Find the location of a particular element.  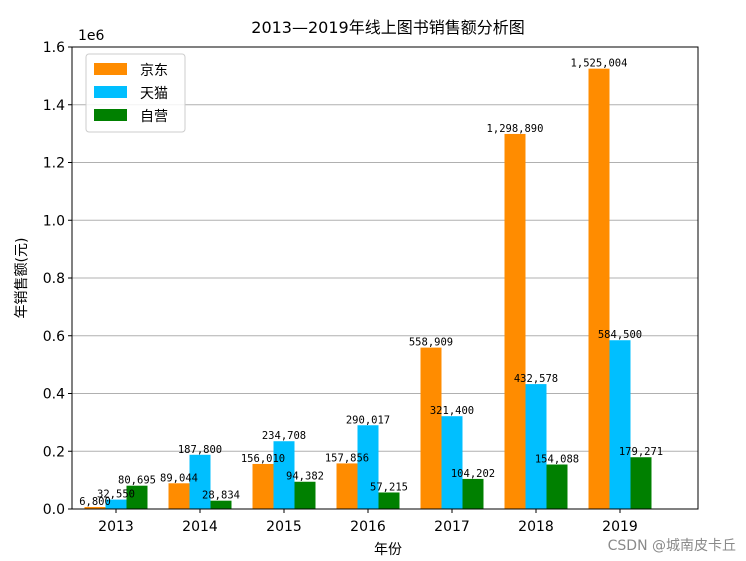

data-label: 157,856 is located at coordinates (347, 458).